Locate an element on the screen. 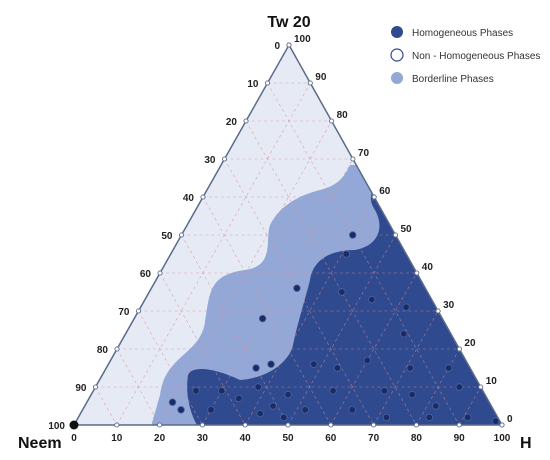 Image resolution: width=550 pixels, height=460 pixels. tick-label-left: 50 is located at coordinates (167, 236).